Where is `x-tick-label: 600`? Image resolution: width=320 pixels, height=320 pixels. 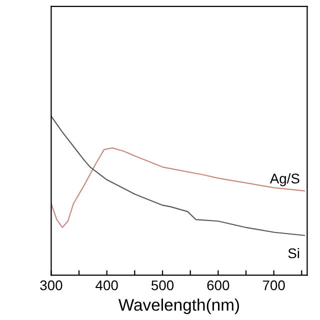
x-tick-label: 600 is located at coordinates (218, 285).